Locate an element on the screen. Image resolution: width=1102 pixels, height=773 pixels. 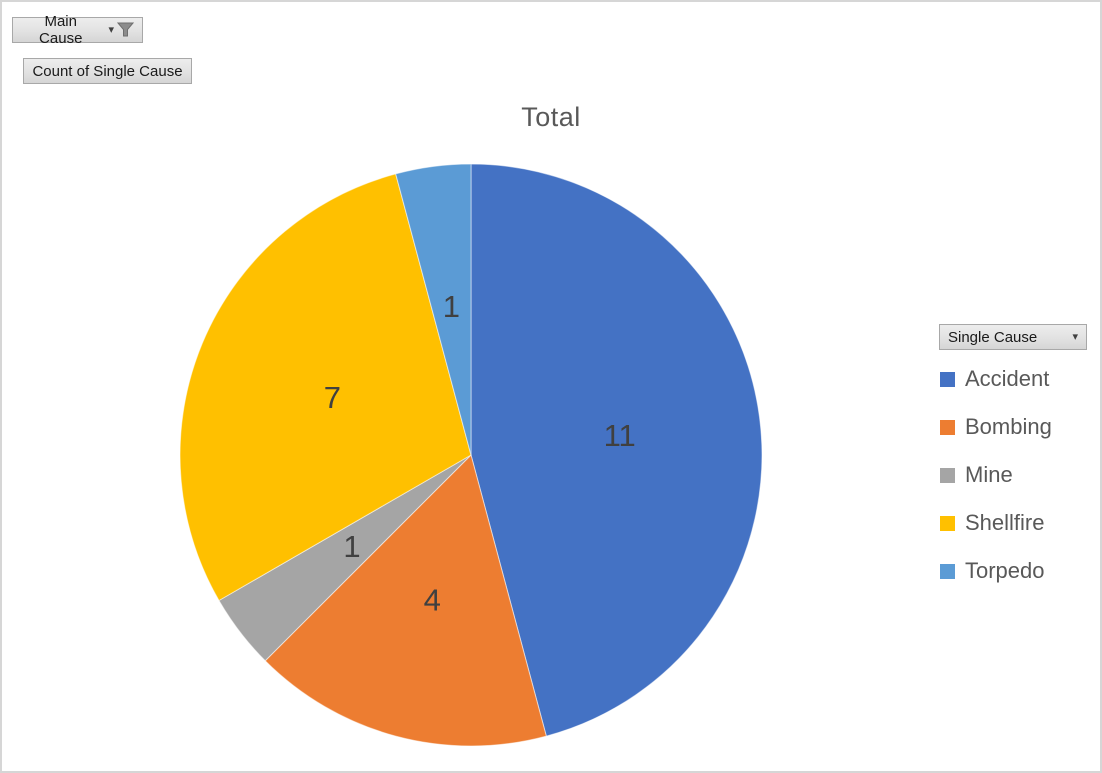
single-cause-legend-field-button: Single Cause ▾ is located at coordinates (1013, 337).